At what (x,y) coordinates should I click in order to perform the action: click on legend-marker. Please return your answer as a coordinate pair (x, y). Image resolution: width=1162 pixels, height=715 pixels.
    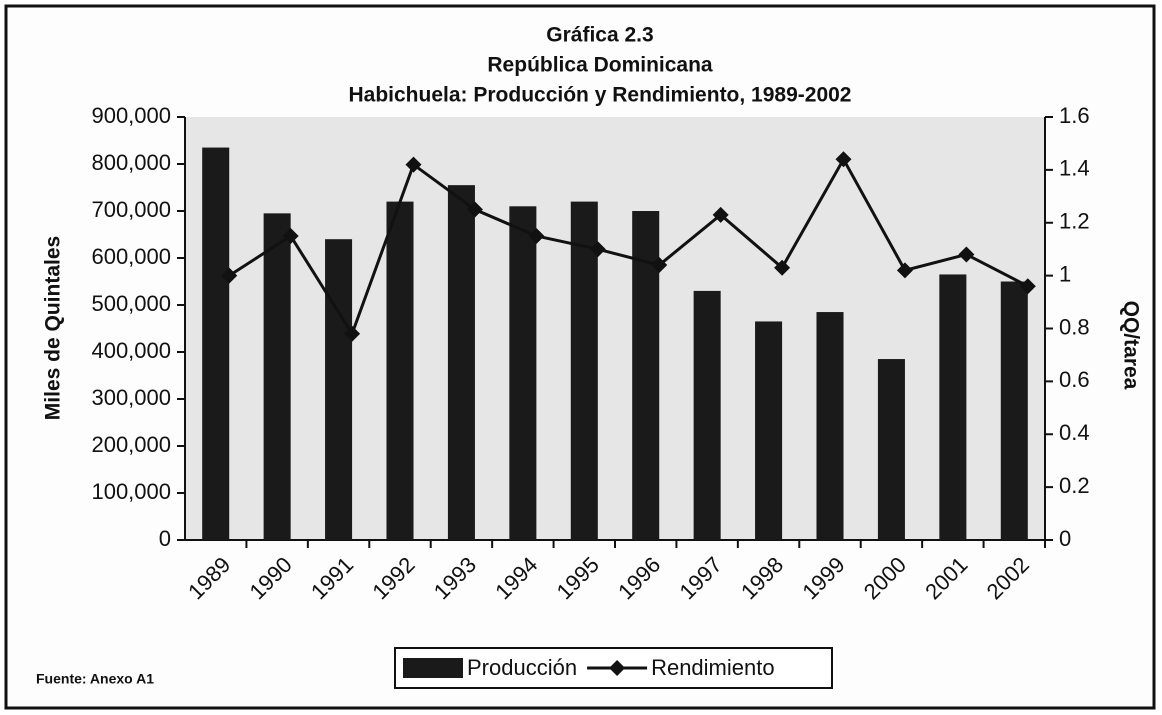
    Looking at the image, I should click on (617, 668).